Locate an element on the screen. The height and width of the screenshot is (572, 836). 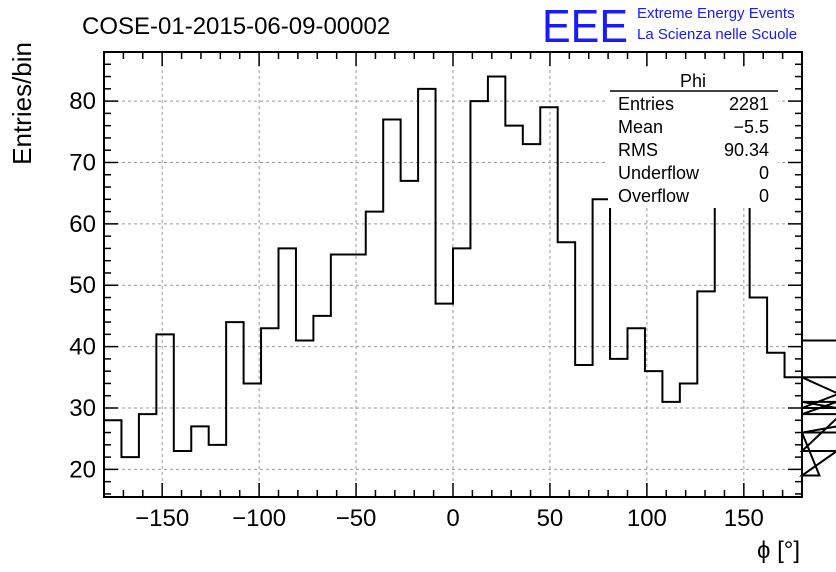
eee-logo: EEE is located at coordinates (585, 26).